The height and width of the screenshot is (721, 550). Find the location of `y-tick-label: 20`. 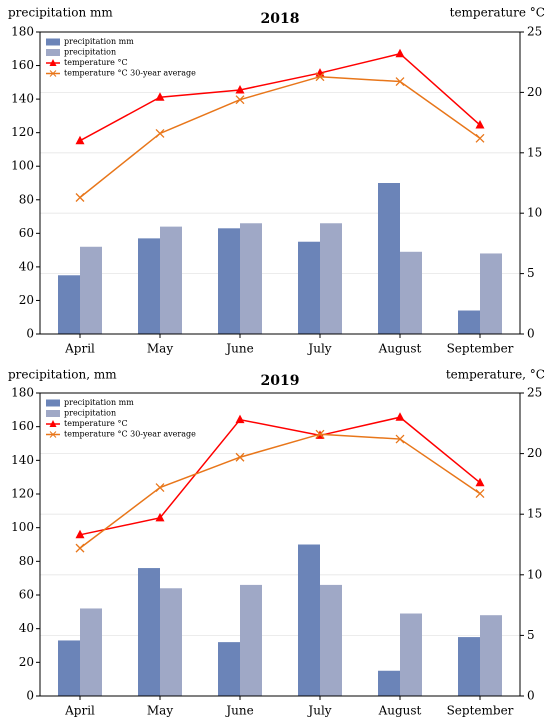

y-tick-label: 20 is located at coordinates (26, 300).